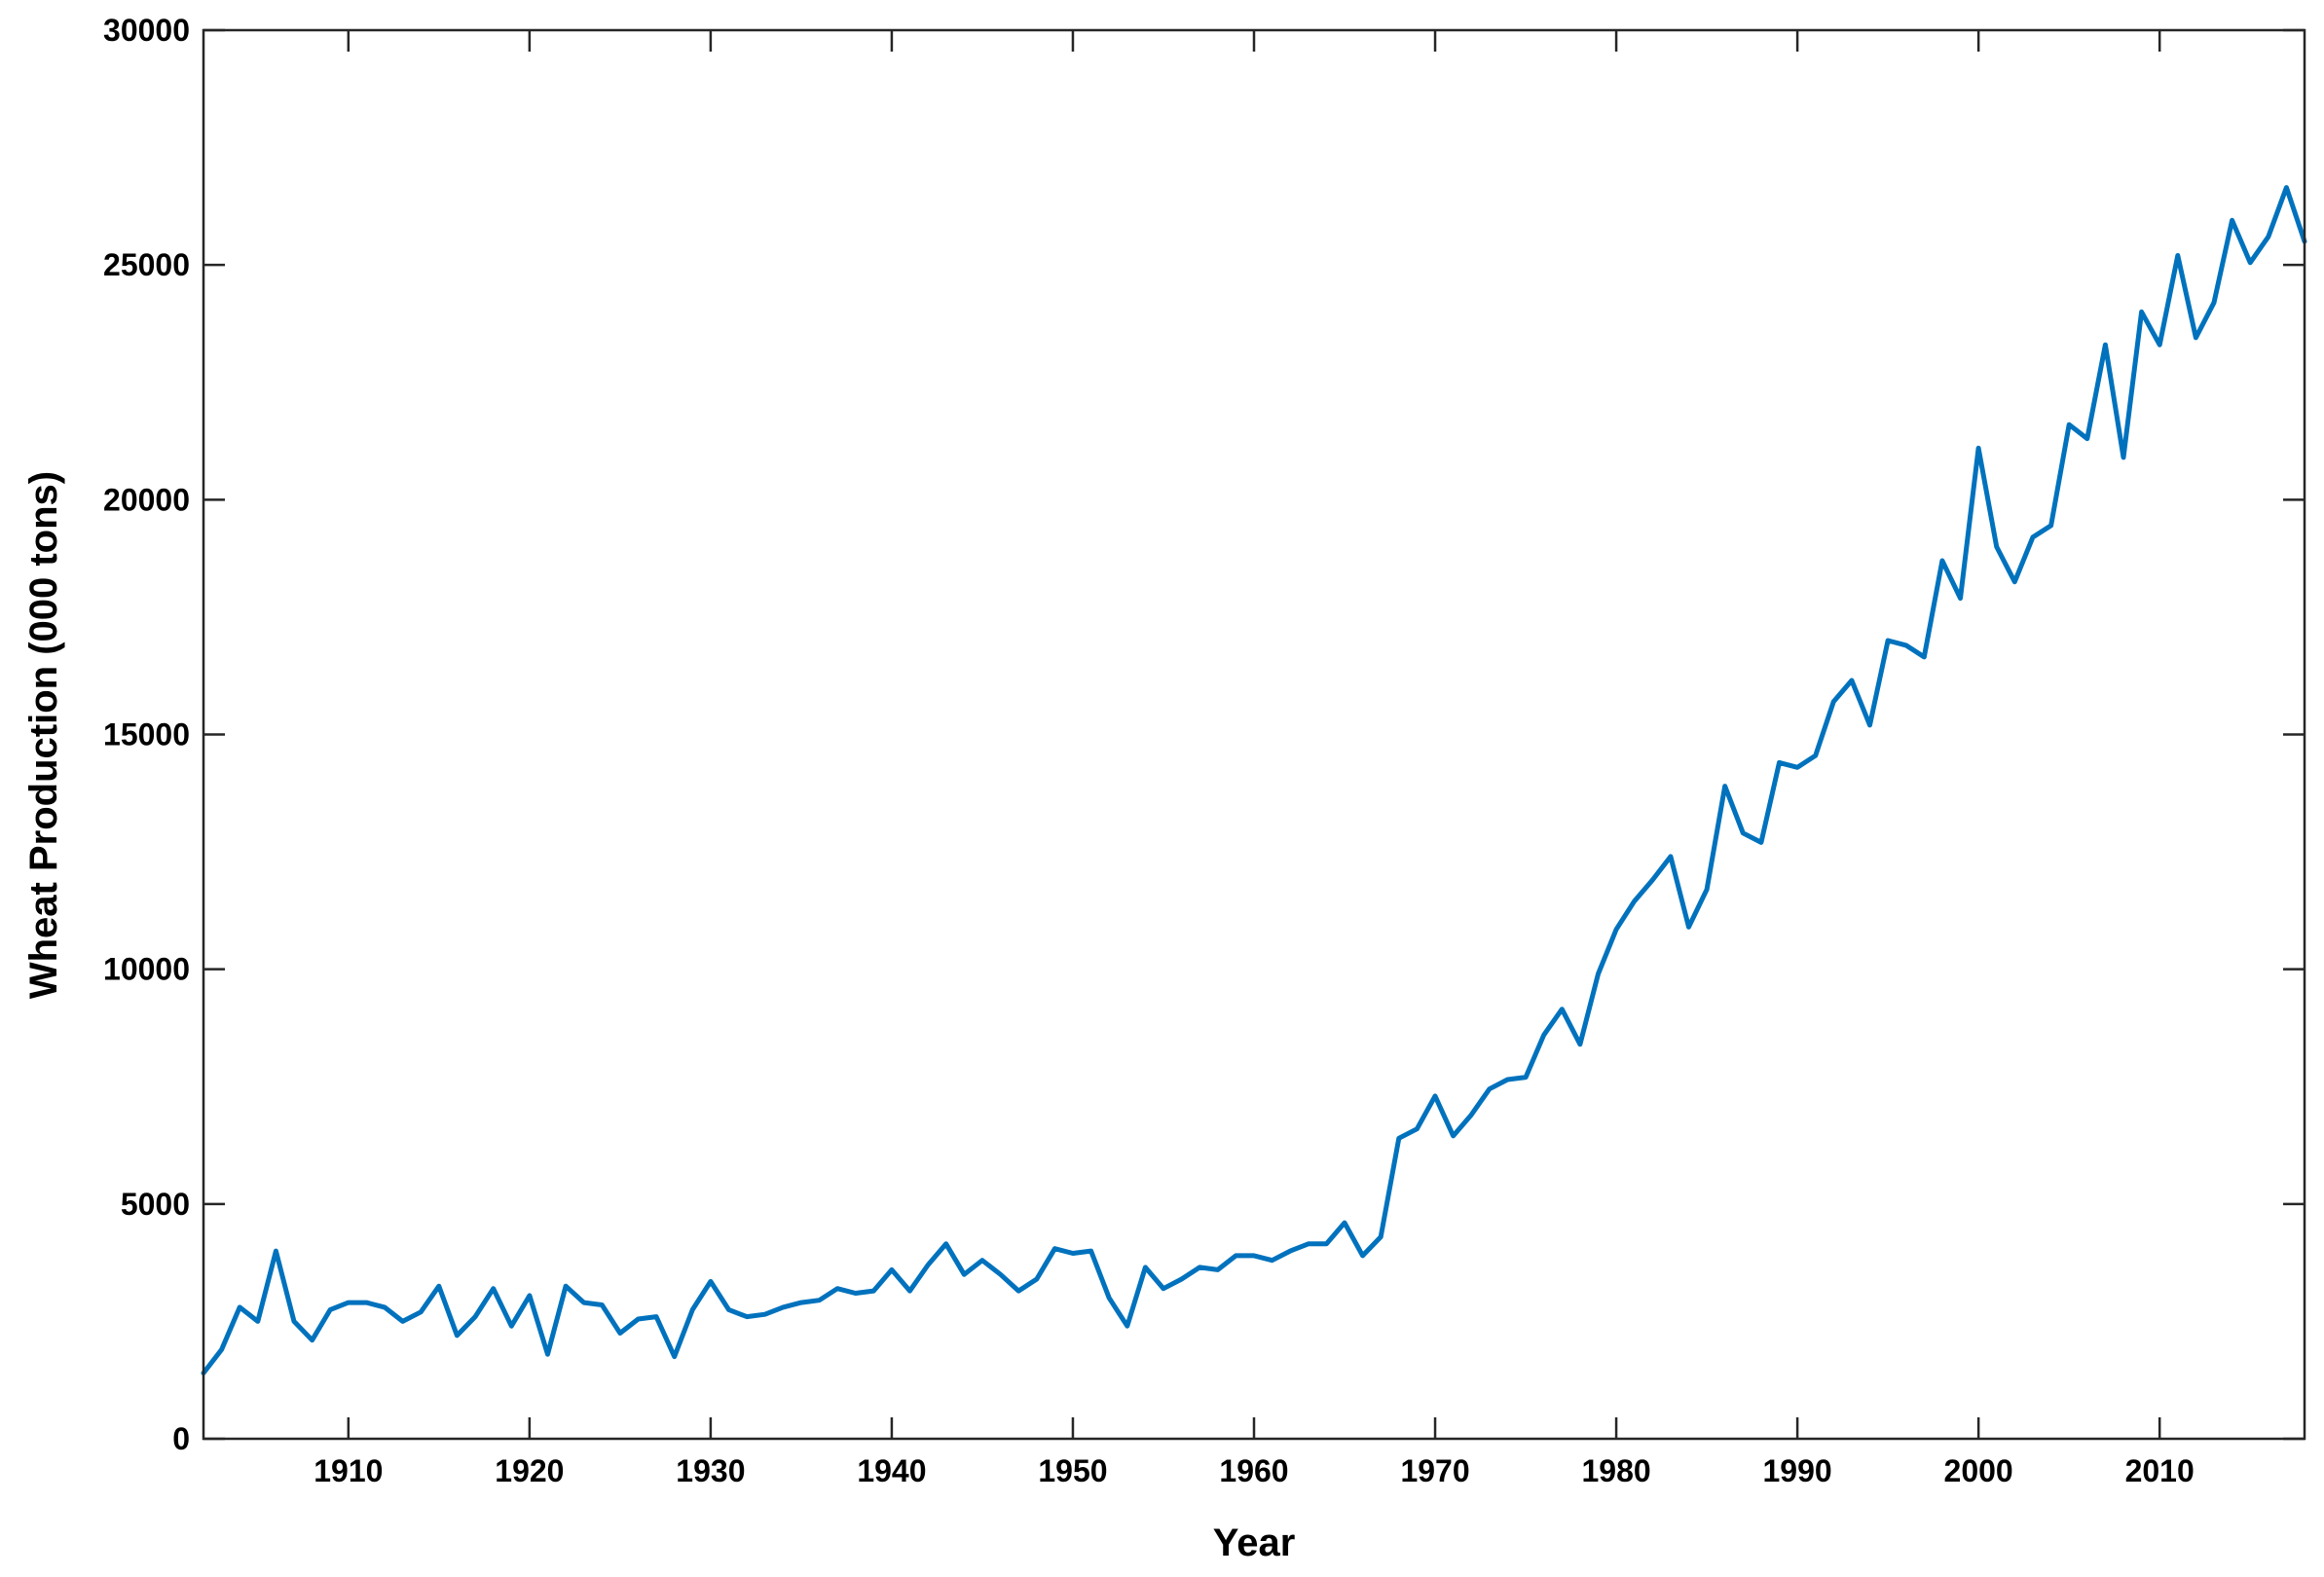 The width and height of the screenshot is (2324, 1577). Describe the element at coordinates (348, 1470) in the screenshot. I see `x-tick-label: 1910` at that location.